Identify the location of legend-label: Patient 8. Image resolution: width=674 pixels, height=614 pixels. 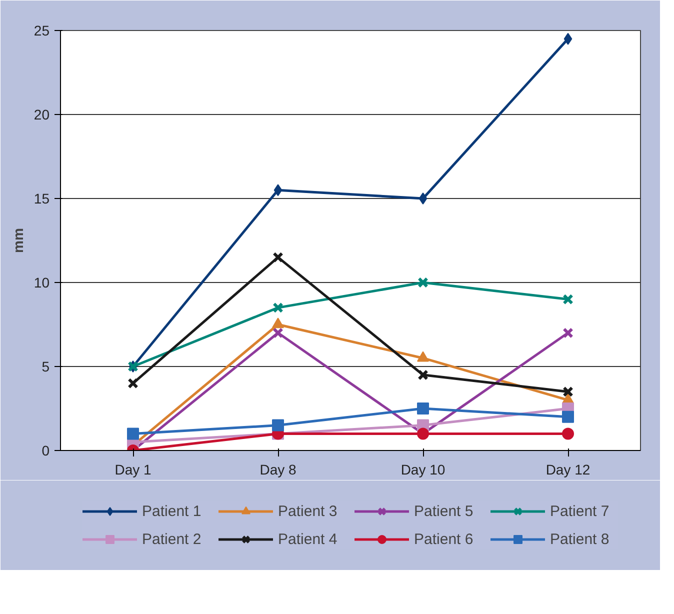
(580, 539).